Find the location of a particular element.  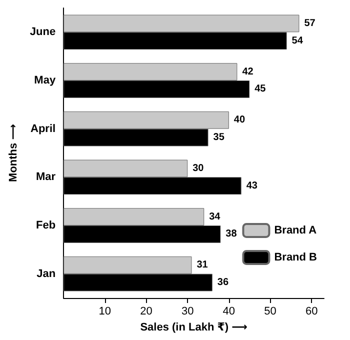

x-axis-title: Sales (in Lakh ₹) ⟶ is located at coordinates (194, 328).